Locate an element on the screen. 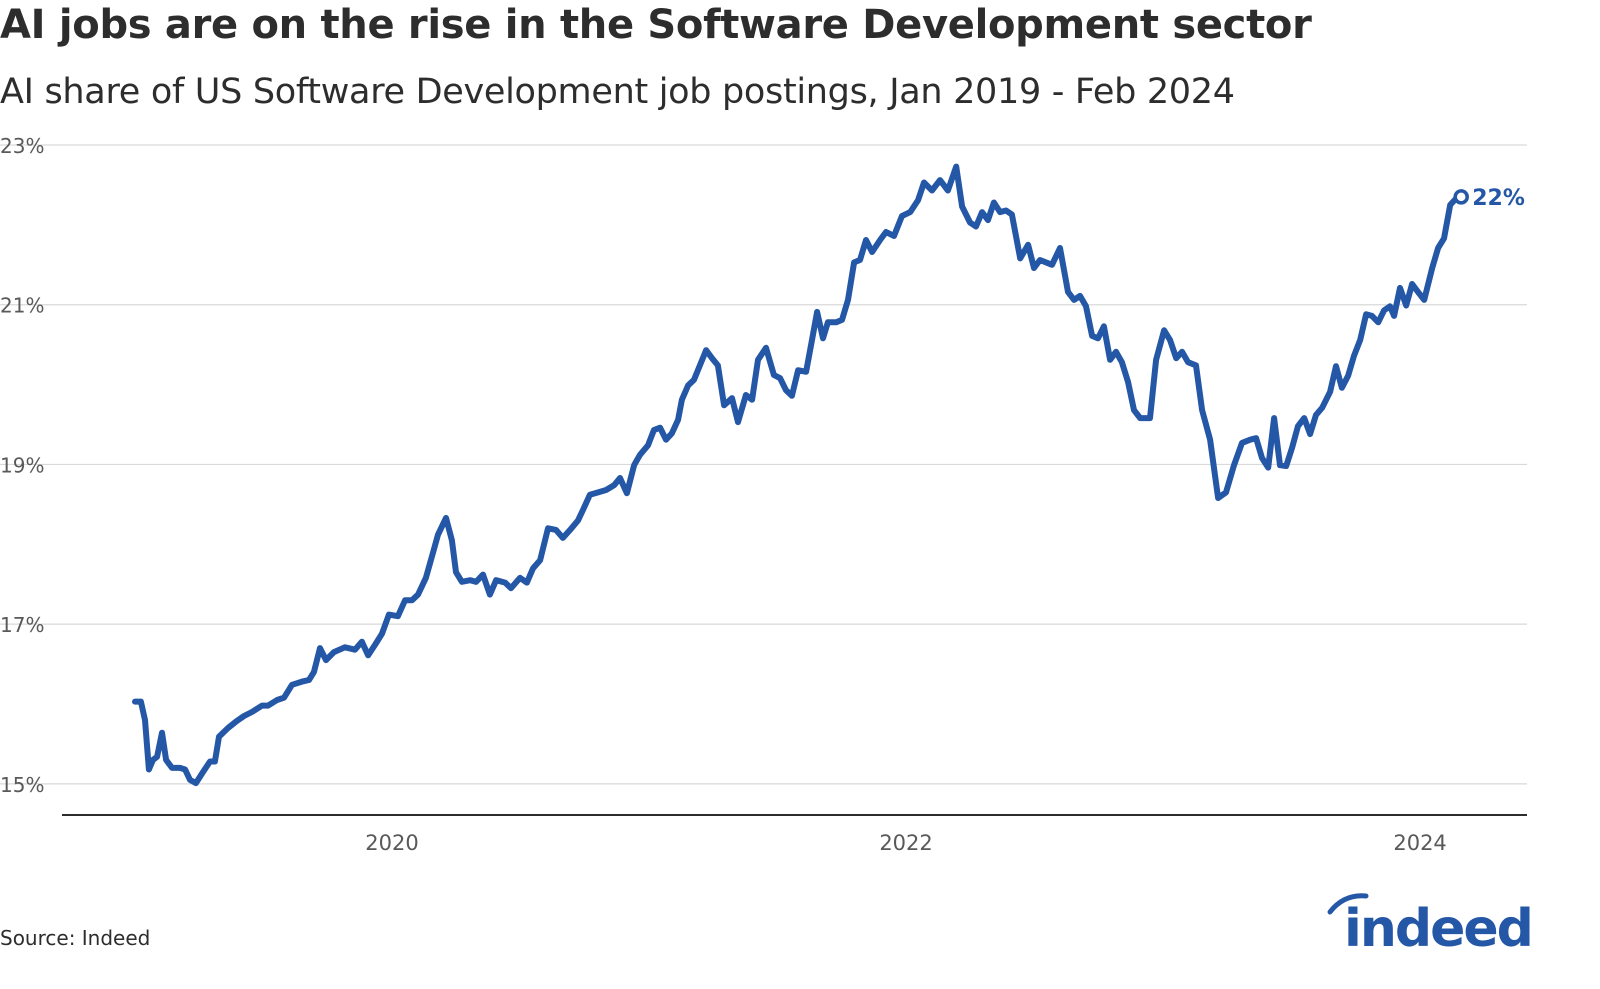 This screenshot has width=1600, height=989. y-tick-label: 21% is located at coordinates (22, 306).